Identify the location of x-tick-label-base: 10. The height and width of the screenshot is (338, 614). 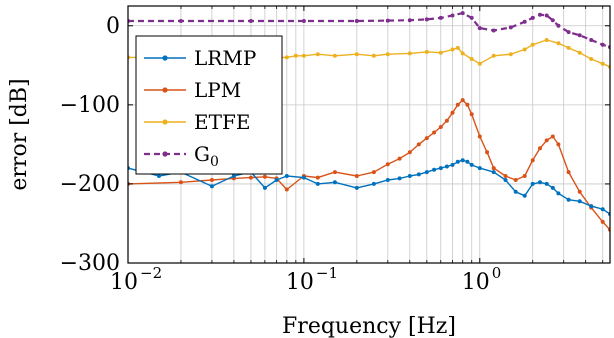
(300, 282).